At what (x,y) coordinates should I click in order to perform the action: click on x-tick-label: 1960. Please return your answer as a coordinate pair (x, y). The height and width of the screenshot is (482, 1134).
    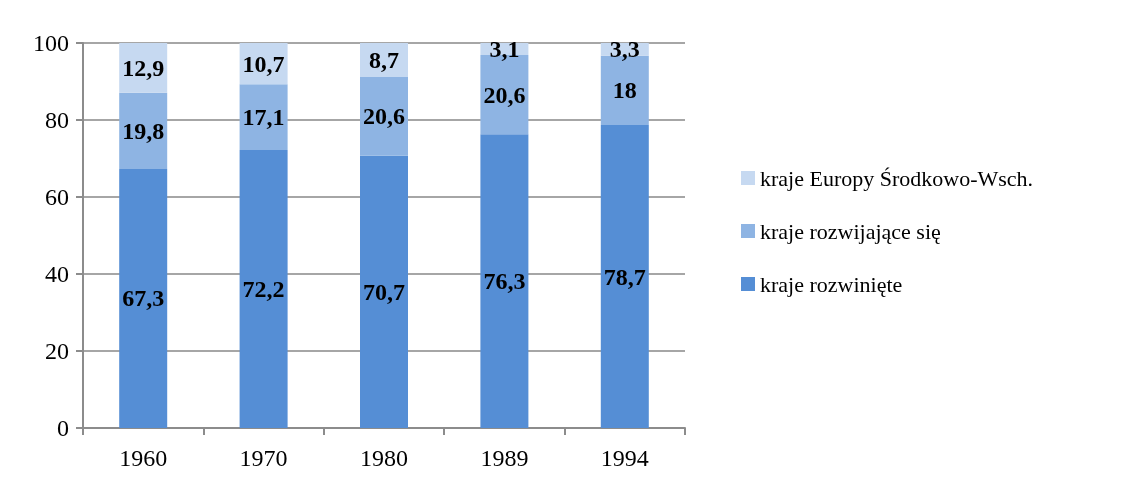
    Looking at the image, I should click on (143, 458).